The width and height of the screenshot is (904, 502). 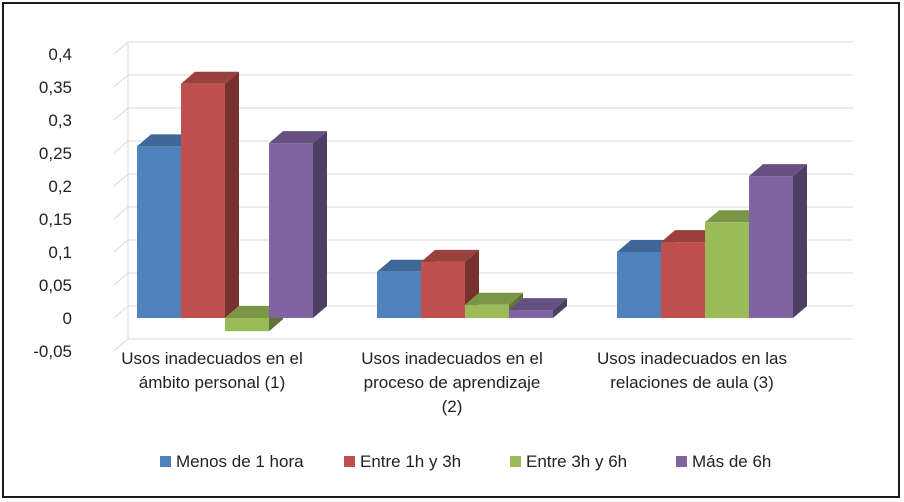 I want to click on category-label: (2), so click(x=452, y=406).